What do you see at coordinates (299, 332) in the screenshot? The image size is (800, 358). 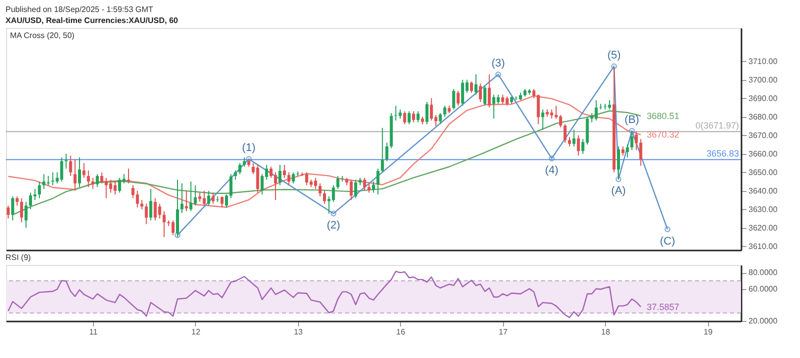 I see `x-tick-label: 13` at bounding box center [299, 332].